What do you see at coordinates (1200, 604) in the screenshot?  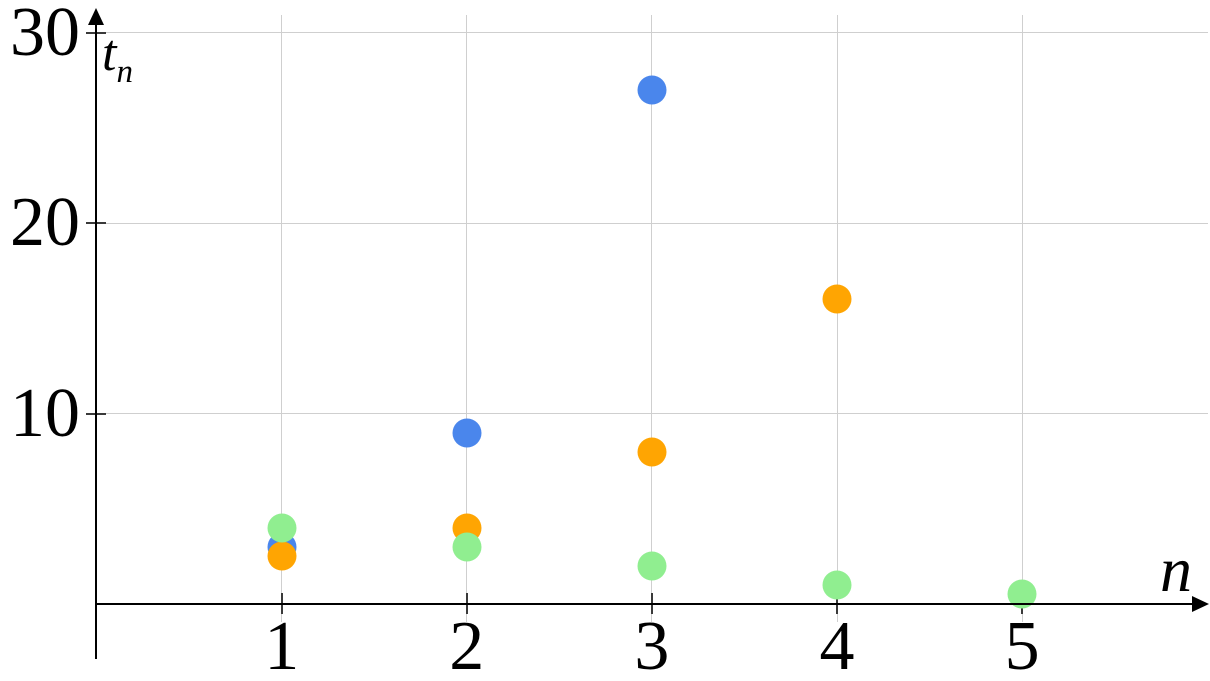 I see `x-axis-arrowhead-icon` at bounding box center [1200, 604].